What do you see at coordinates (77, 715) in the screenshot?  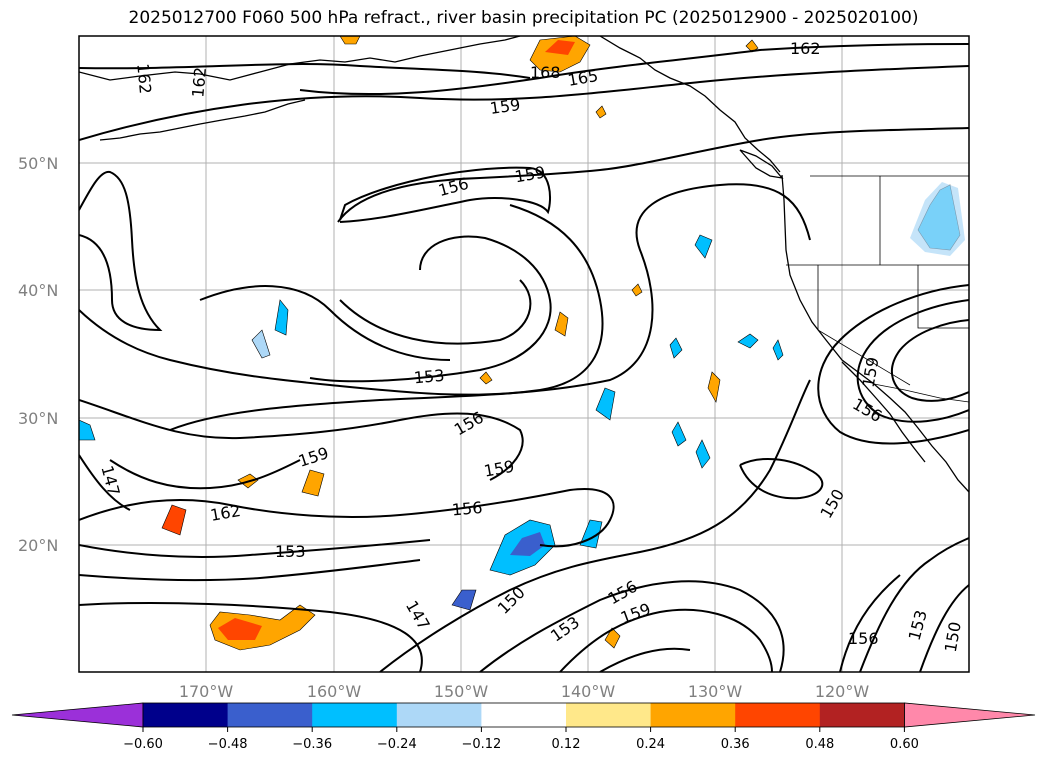 I see `colorbar-extension-low` at bounding box center [77, 715].